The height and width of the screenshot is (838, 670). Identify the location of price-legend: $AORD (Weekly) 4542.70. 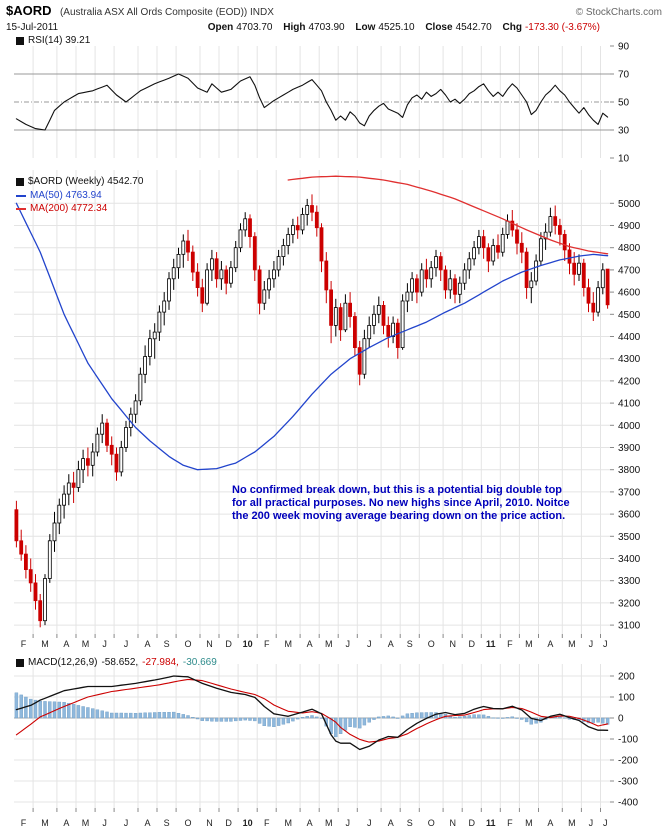
(79, 181).